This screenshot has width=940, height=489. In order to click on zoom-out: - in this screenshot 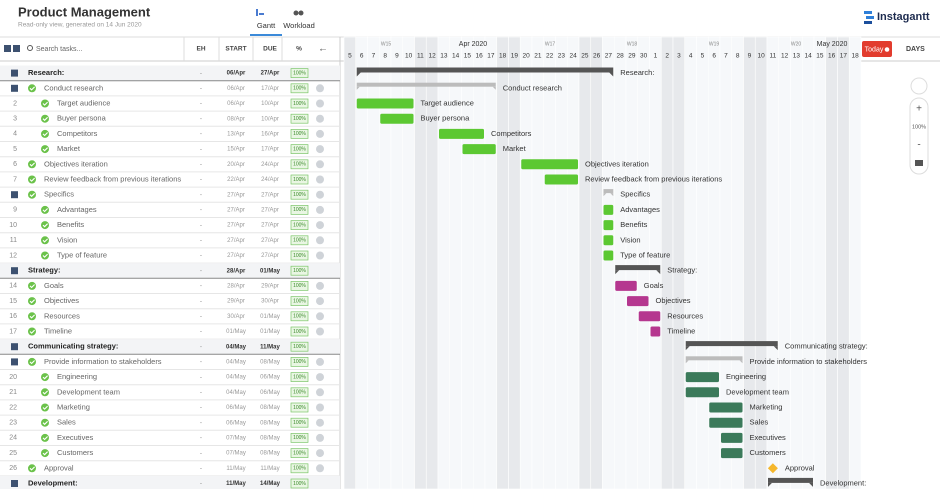, I will do `click(918, 145)`.